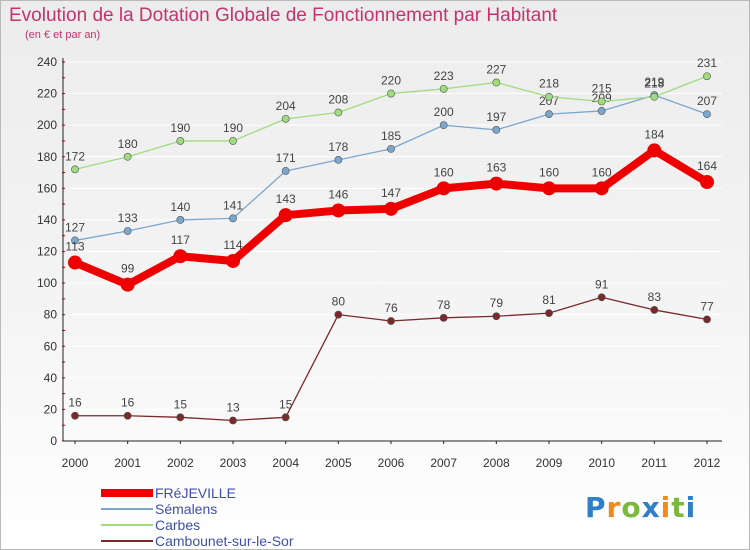 The width and height of the screenshot is (750, 550). I want to click on data-label: 83, so click(655, 297).